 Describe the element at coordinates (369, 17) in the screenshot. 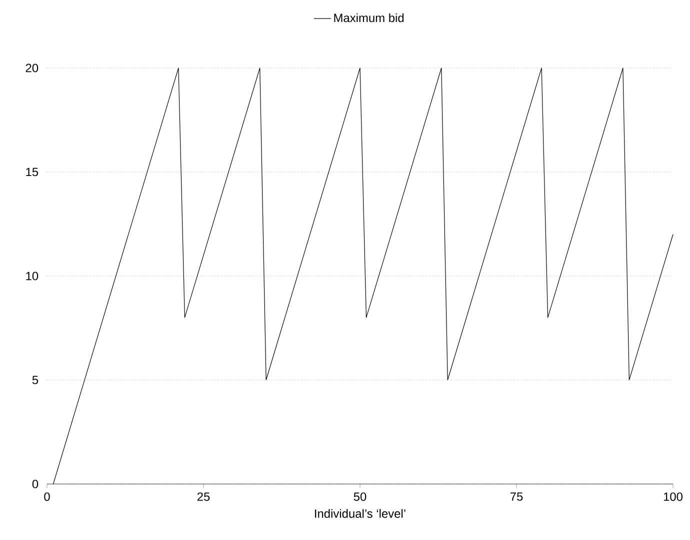

I see `legend-label: Maximum bid` at that location.